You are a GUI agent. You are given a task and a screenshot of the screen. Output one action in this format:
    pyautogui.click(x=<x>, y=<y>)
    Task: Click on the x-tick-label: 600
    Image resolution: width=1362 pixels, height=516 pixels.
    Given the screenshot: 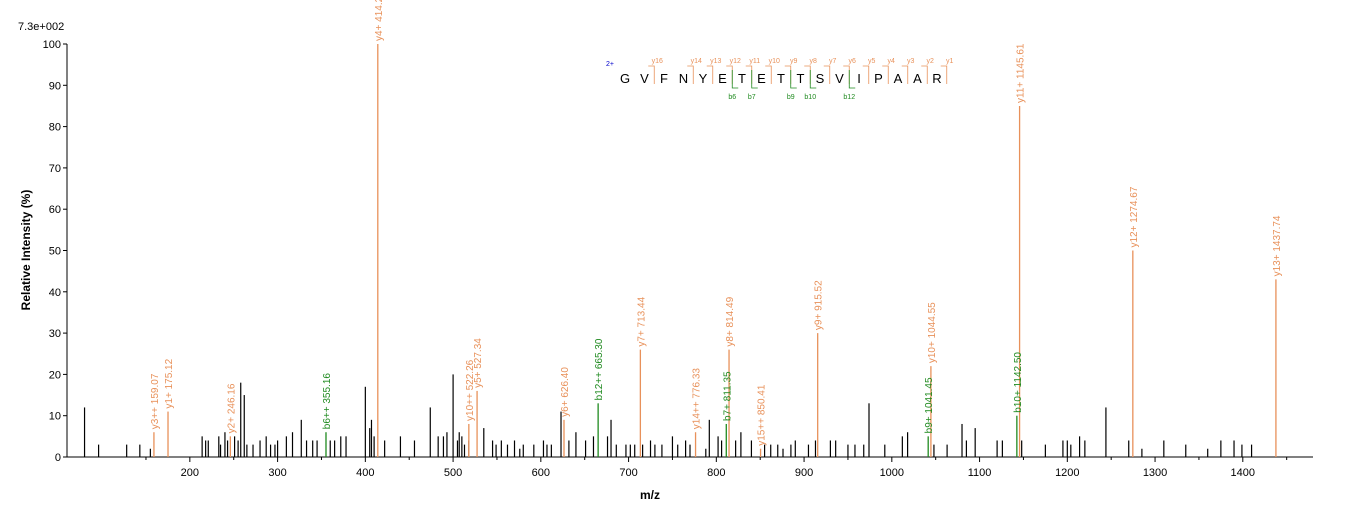 What is the action you would take?
    pyautogui.click(x=541, y=473)
    